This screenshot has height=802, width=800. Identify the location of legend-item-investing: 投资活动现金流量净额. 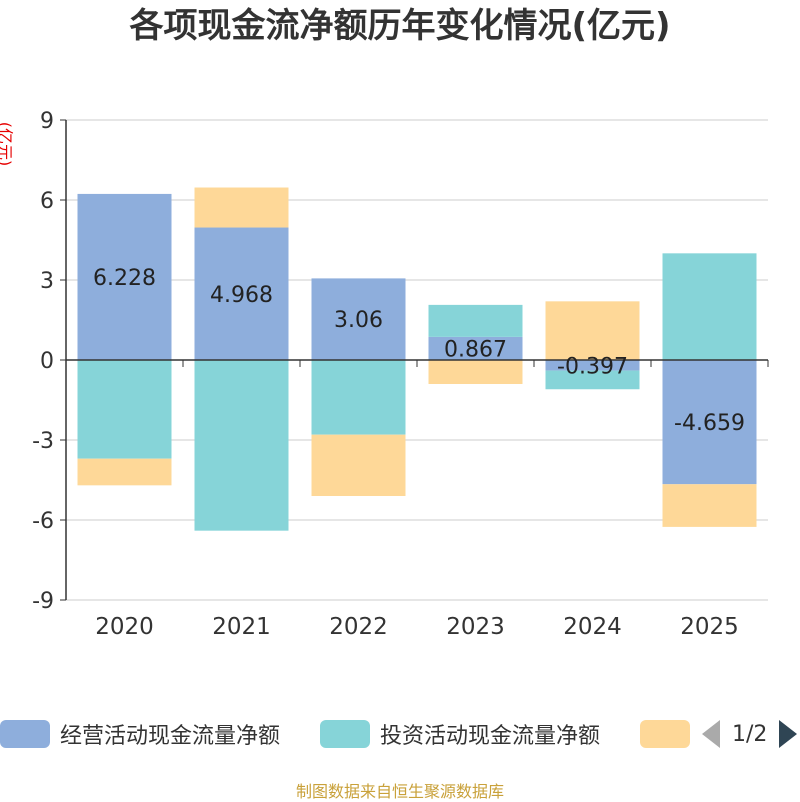
(460, 734).